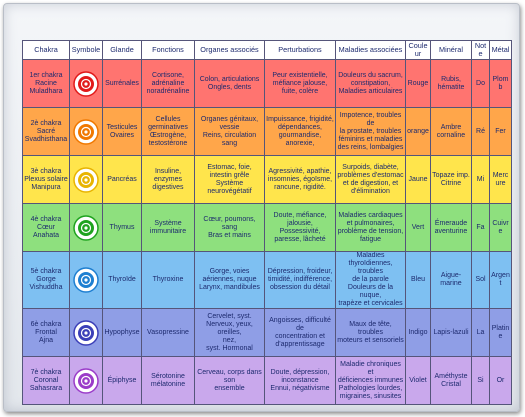 The image size is (525, 417). I want to click on cell-note: La, so click(480, 332).